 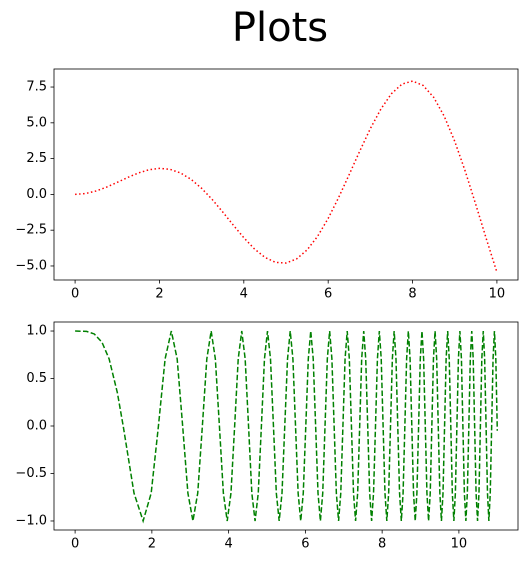 What do you see at coordinates (31, 520) in the screenshot?
I see `y-tick-label: −1.0` at bounding box center [31, 520].